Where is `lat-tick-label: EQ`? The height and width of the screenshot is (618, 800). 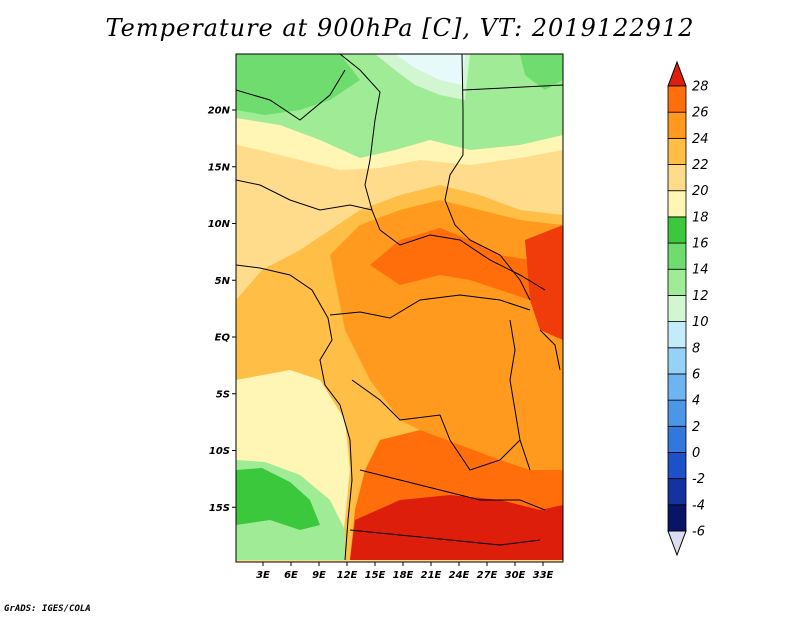 lat-tick-label: EQ is located at coordinates (223, 338).